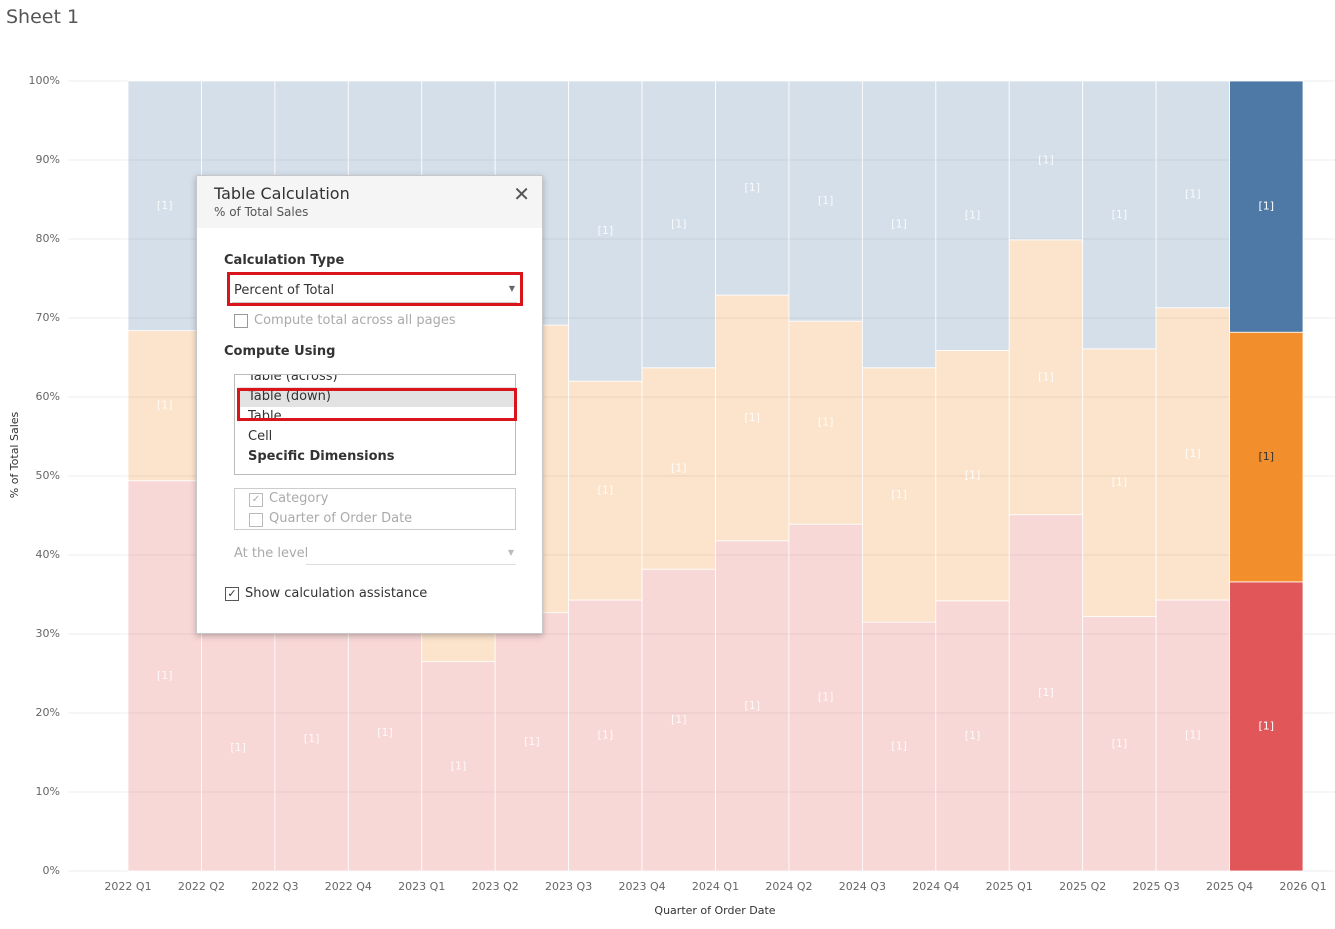  Describe the element at coordinates (341, 518) in the screenshot. I see `checkbox-label: Quarter of Order Date` at that location.